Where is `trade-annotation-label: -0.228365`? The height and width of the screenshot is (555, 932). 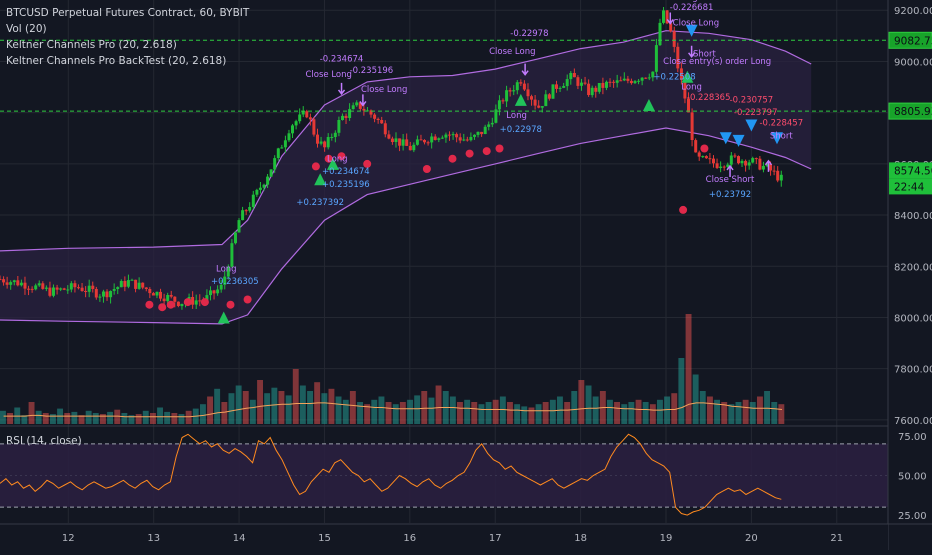
trade-annotation-label: -0.228365 is located at coordinates (709, 98).